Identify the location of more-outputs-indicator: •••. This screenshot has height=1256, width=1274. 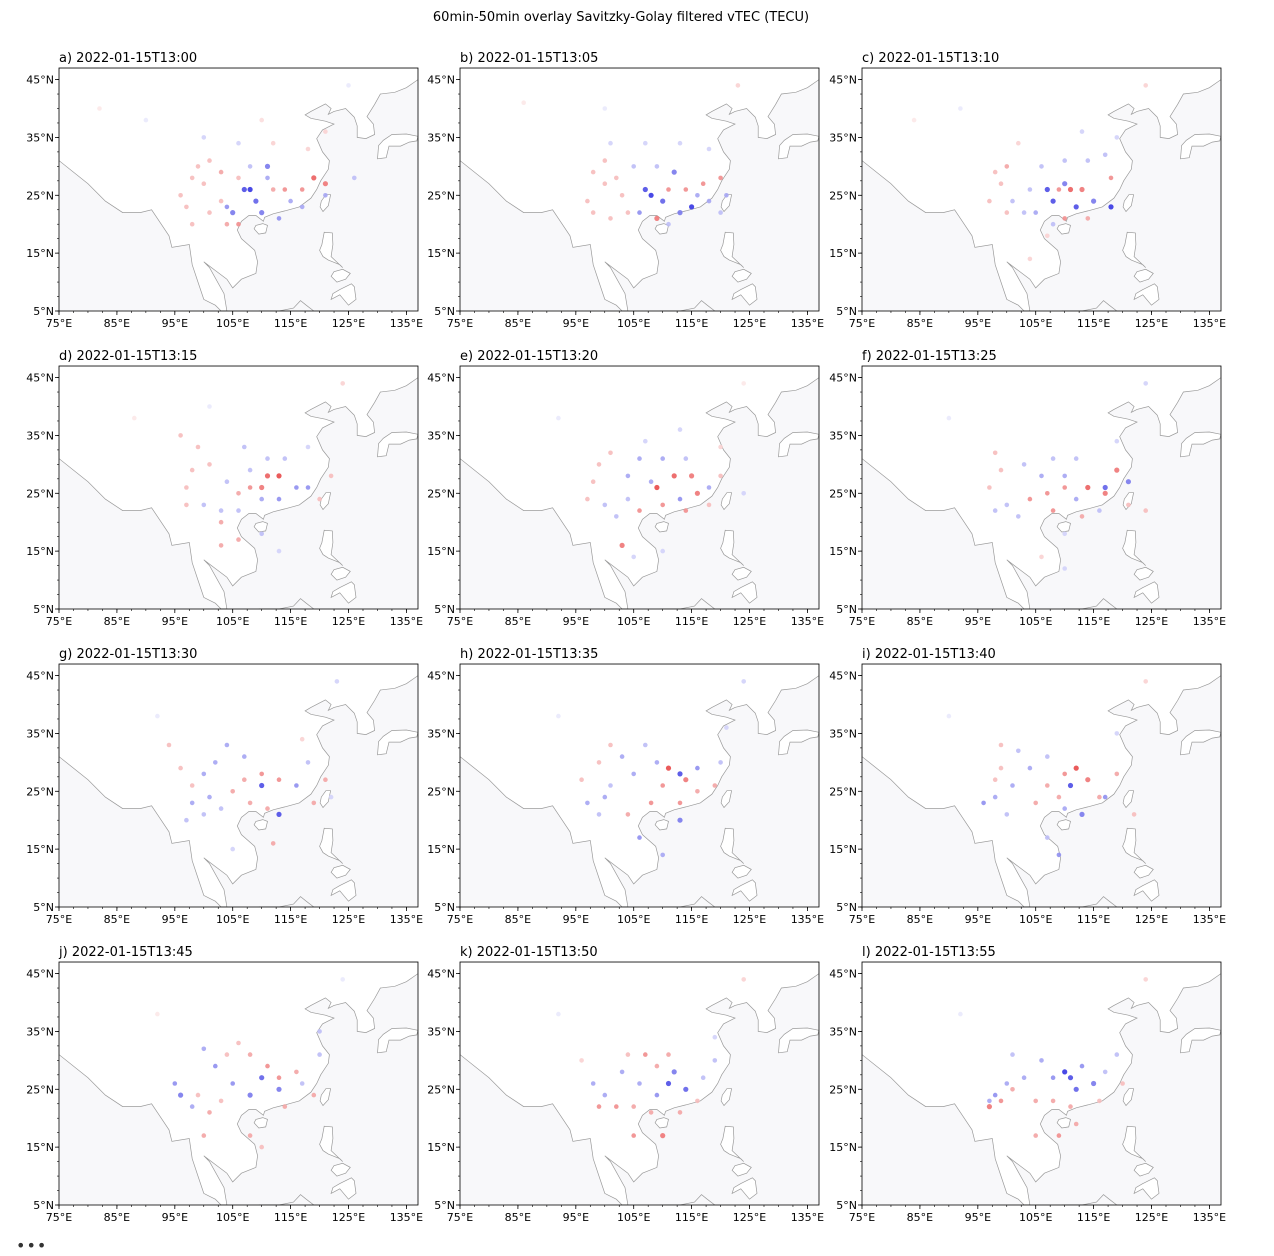
(32, 1245).